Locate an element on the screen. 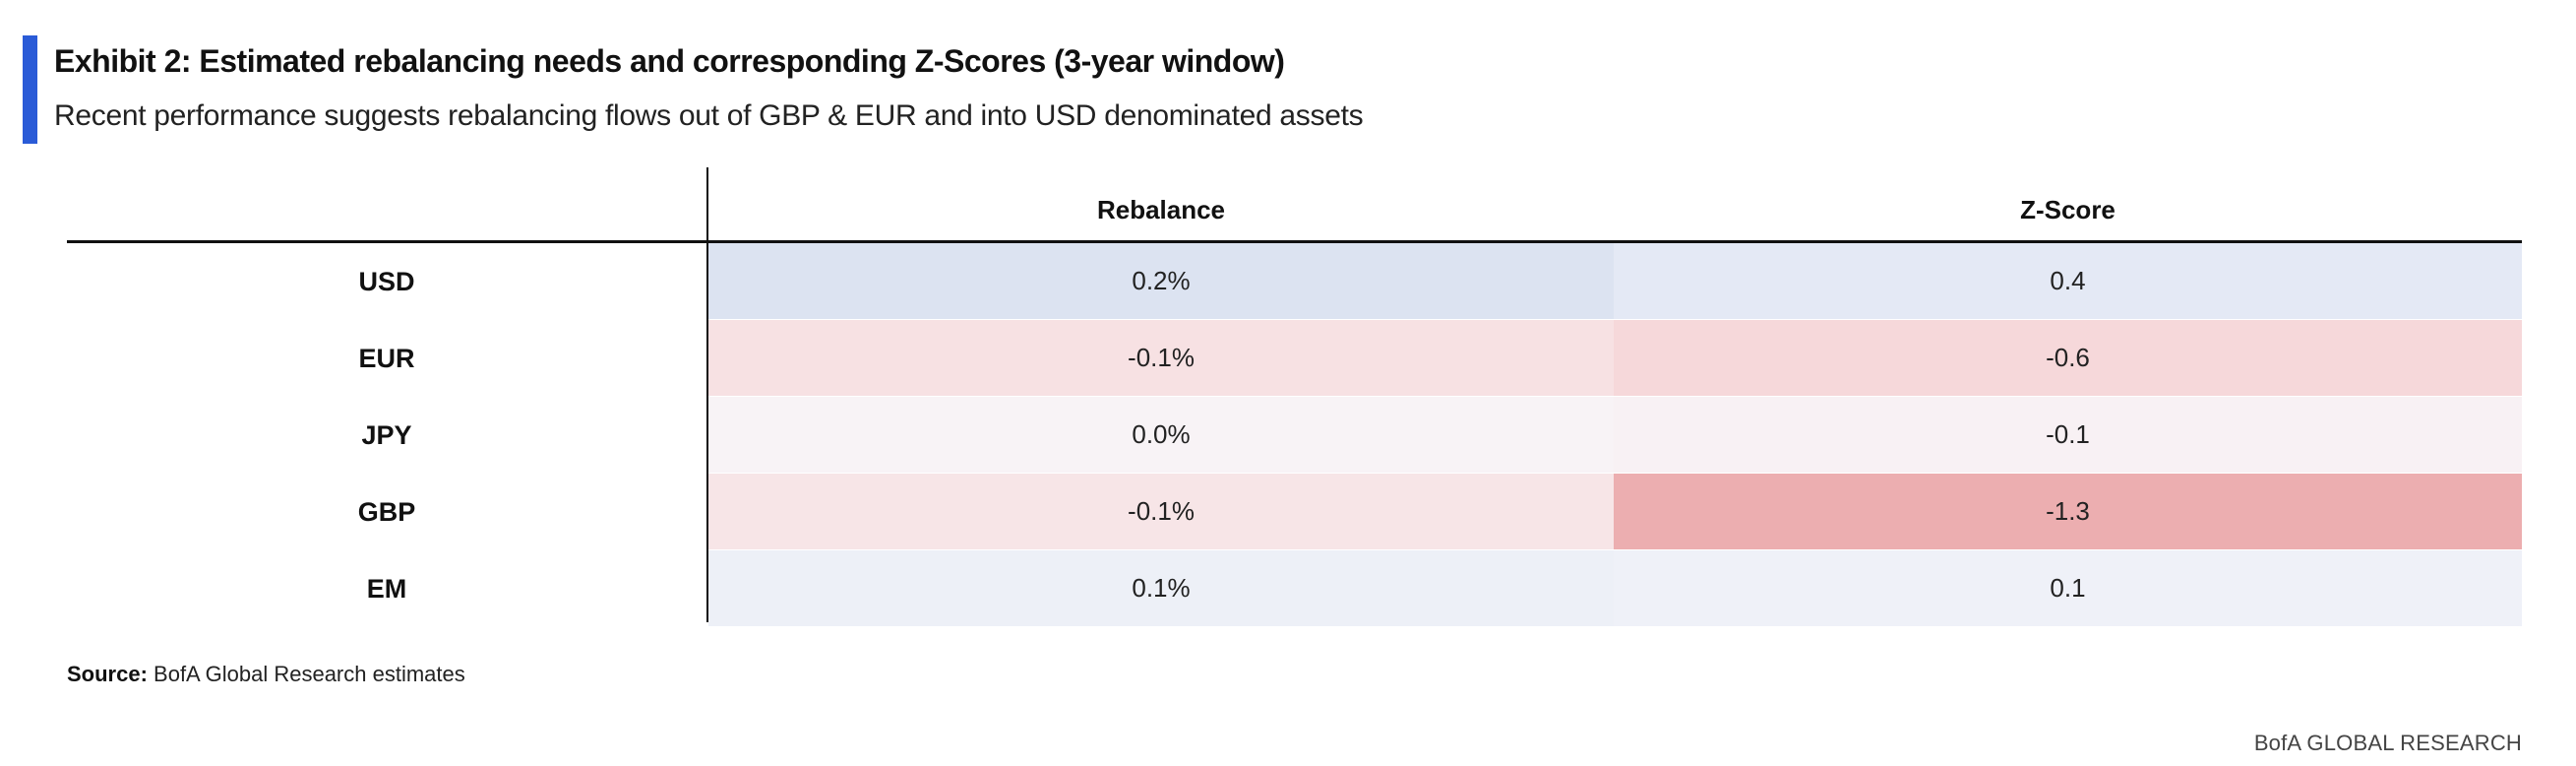 This screenshot has width=2576, height=766. table-row: EUR -0.1% -0.6 is located at coordinates (1294, 359).